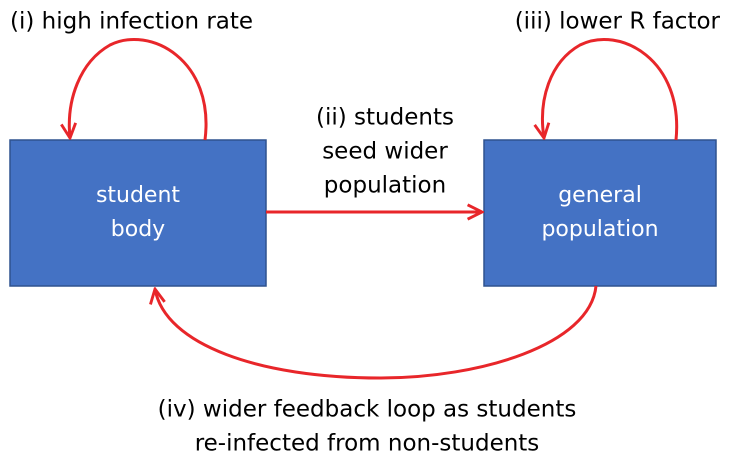 Image resolution: width=733 pixels, height=459 pixels. What do you see at coordinates (618, 22) in the screenshot?
I see `edge-label: (iii) lower R factor` at bounding box center [618, 22].